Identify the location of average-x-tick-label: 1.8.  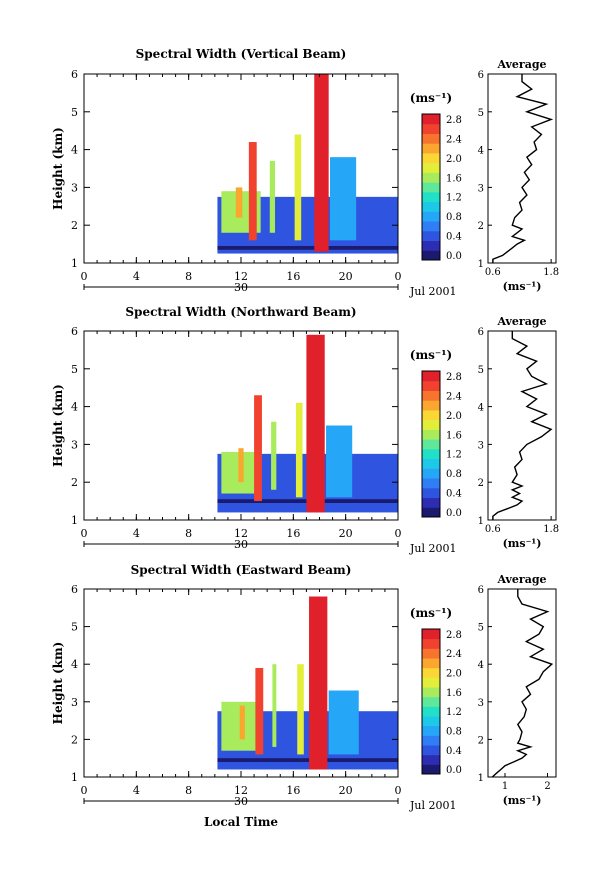
(551, 272).